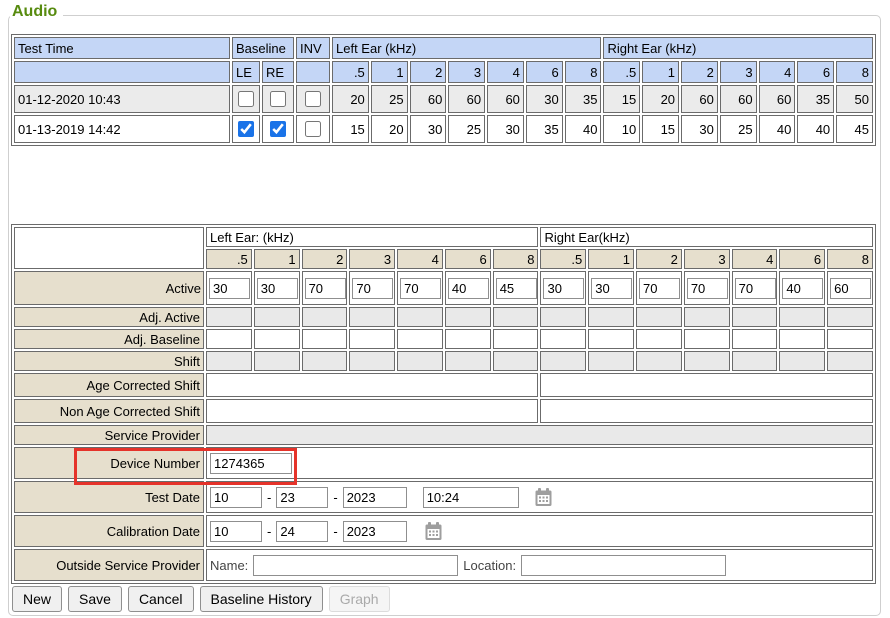 The image size is (890, 618). What do you see at coordinates (37, 599) in the screenshot?
I see `new-button: New` at bounding box center [37, 599].